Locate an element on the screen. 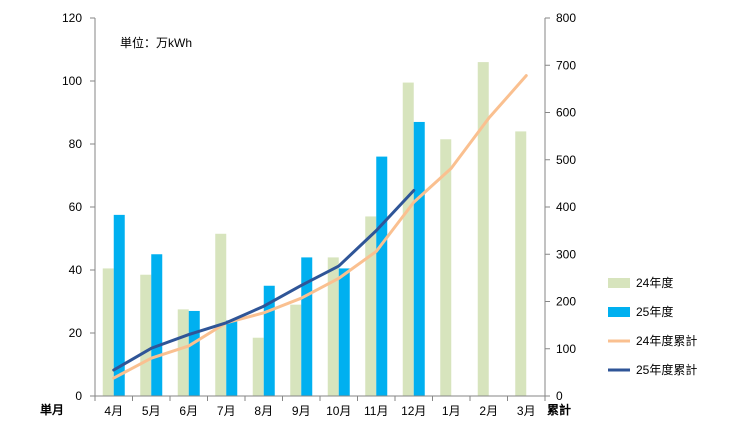 The width and height of the screenshot is (731, 431). x-tick-label: 2月 is located at coordinates (488, 411).